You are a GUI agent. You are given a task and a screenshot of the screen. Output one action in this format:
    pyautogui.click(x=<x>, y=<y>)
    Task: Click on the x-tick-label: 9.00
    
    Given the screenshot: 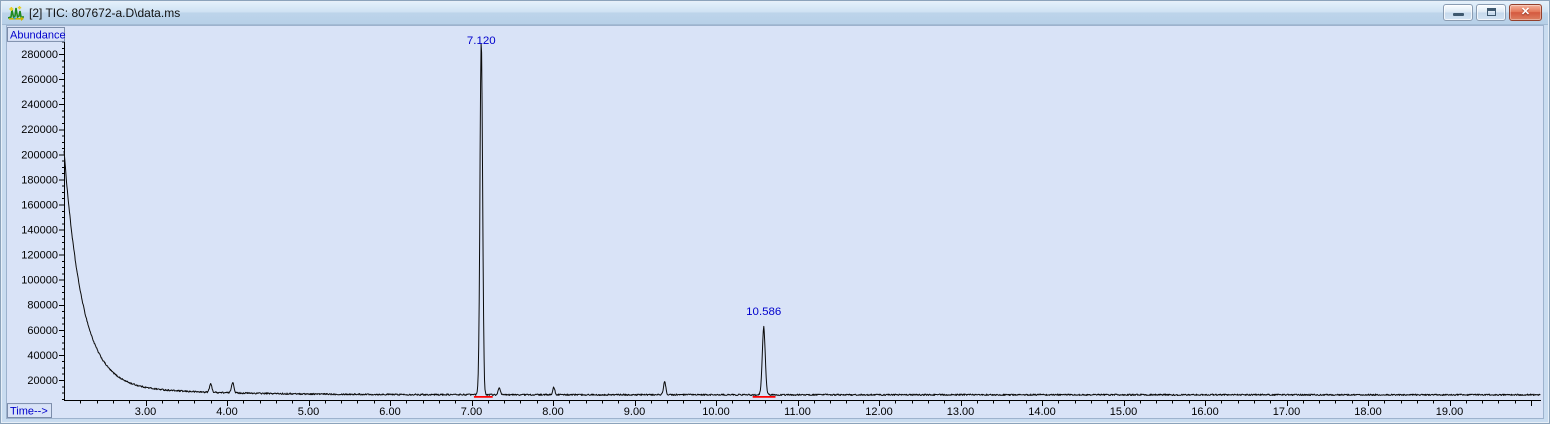 What is the action you would take?
    pyautogui.click(x=634, y=412)
    